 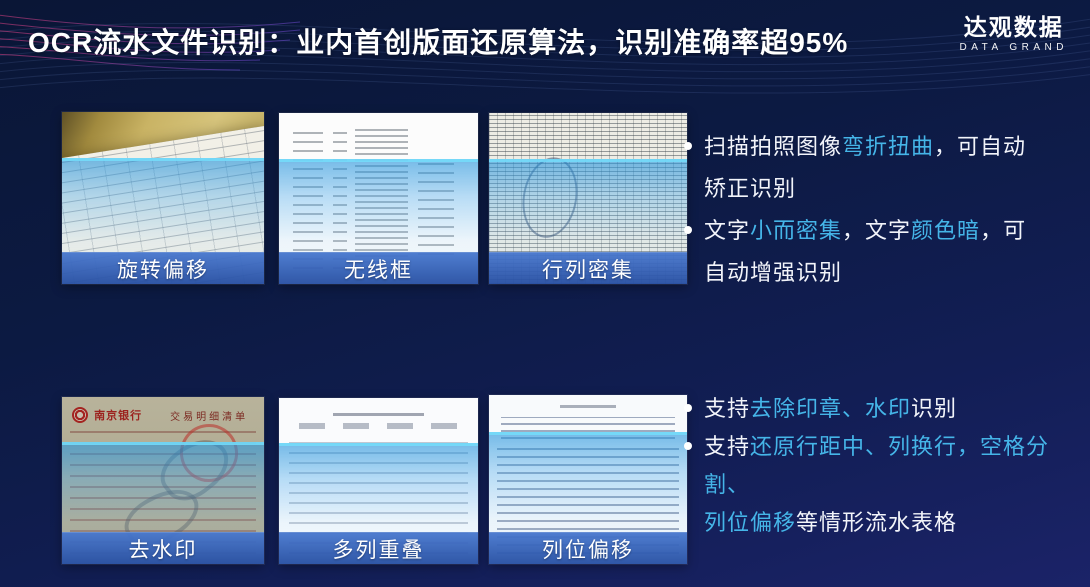 I want to click on bullet-item: 支持还原行距中、列换行，空格分割、 列位偏移等情形流水表格, so click(x=884, y=485).